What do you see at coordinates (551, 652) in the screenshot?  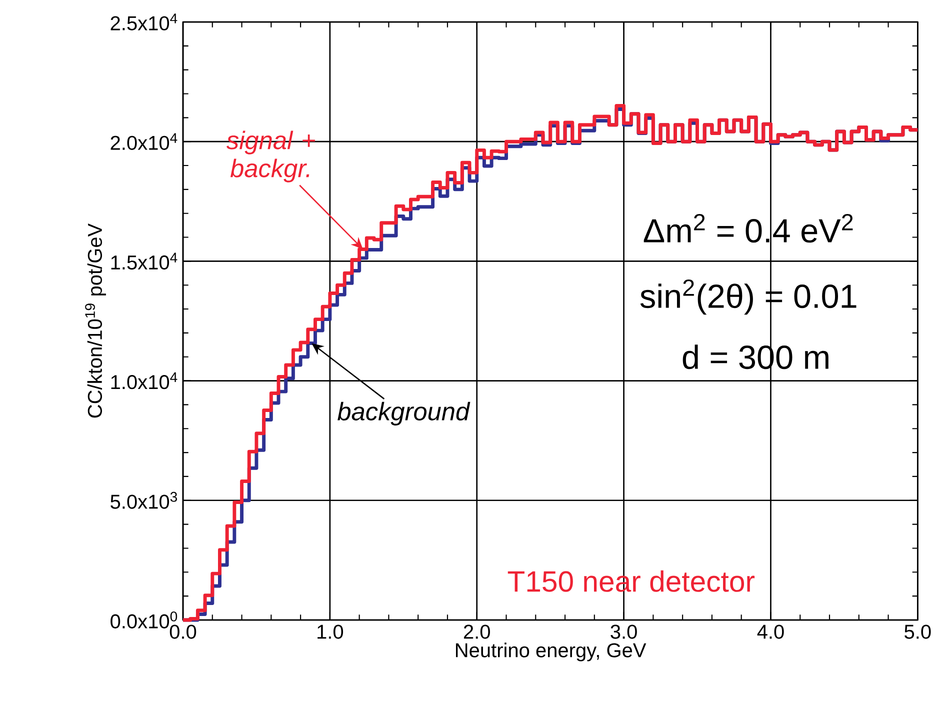 I see `x-axis-title: Neutrino energy, GeV` at bounding box center [551, 652].